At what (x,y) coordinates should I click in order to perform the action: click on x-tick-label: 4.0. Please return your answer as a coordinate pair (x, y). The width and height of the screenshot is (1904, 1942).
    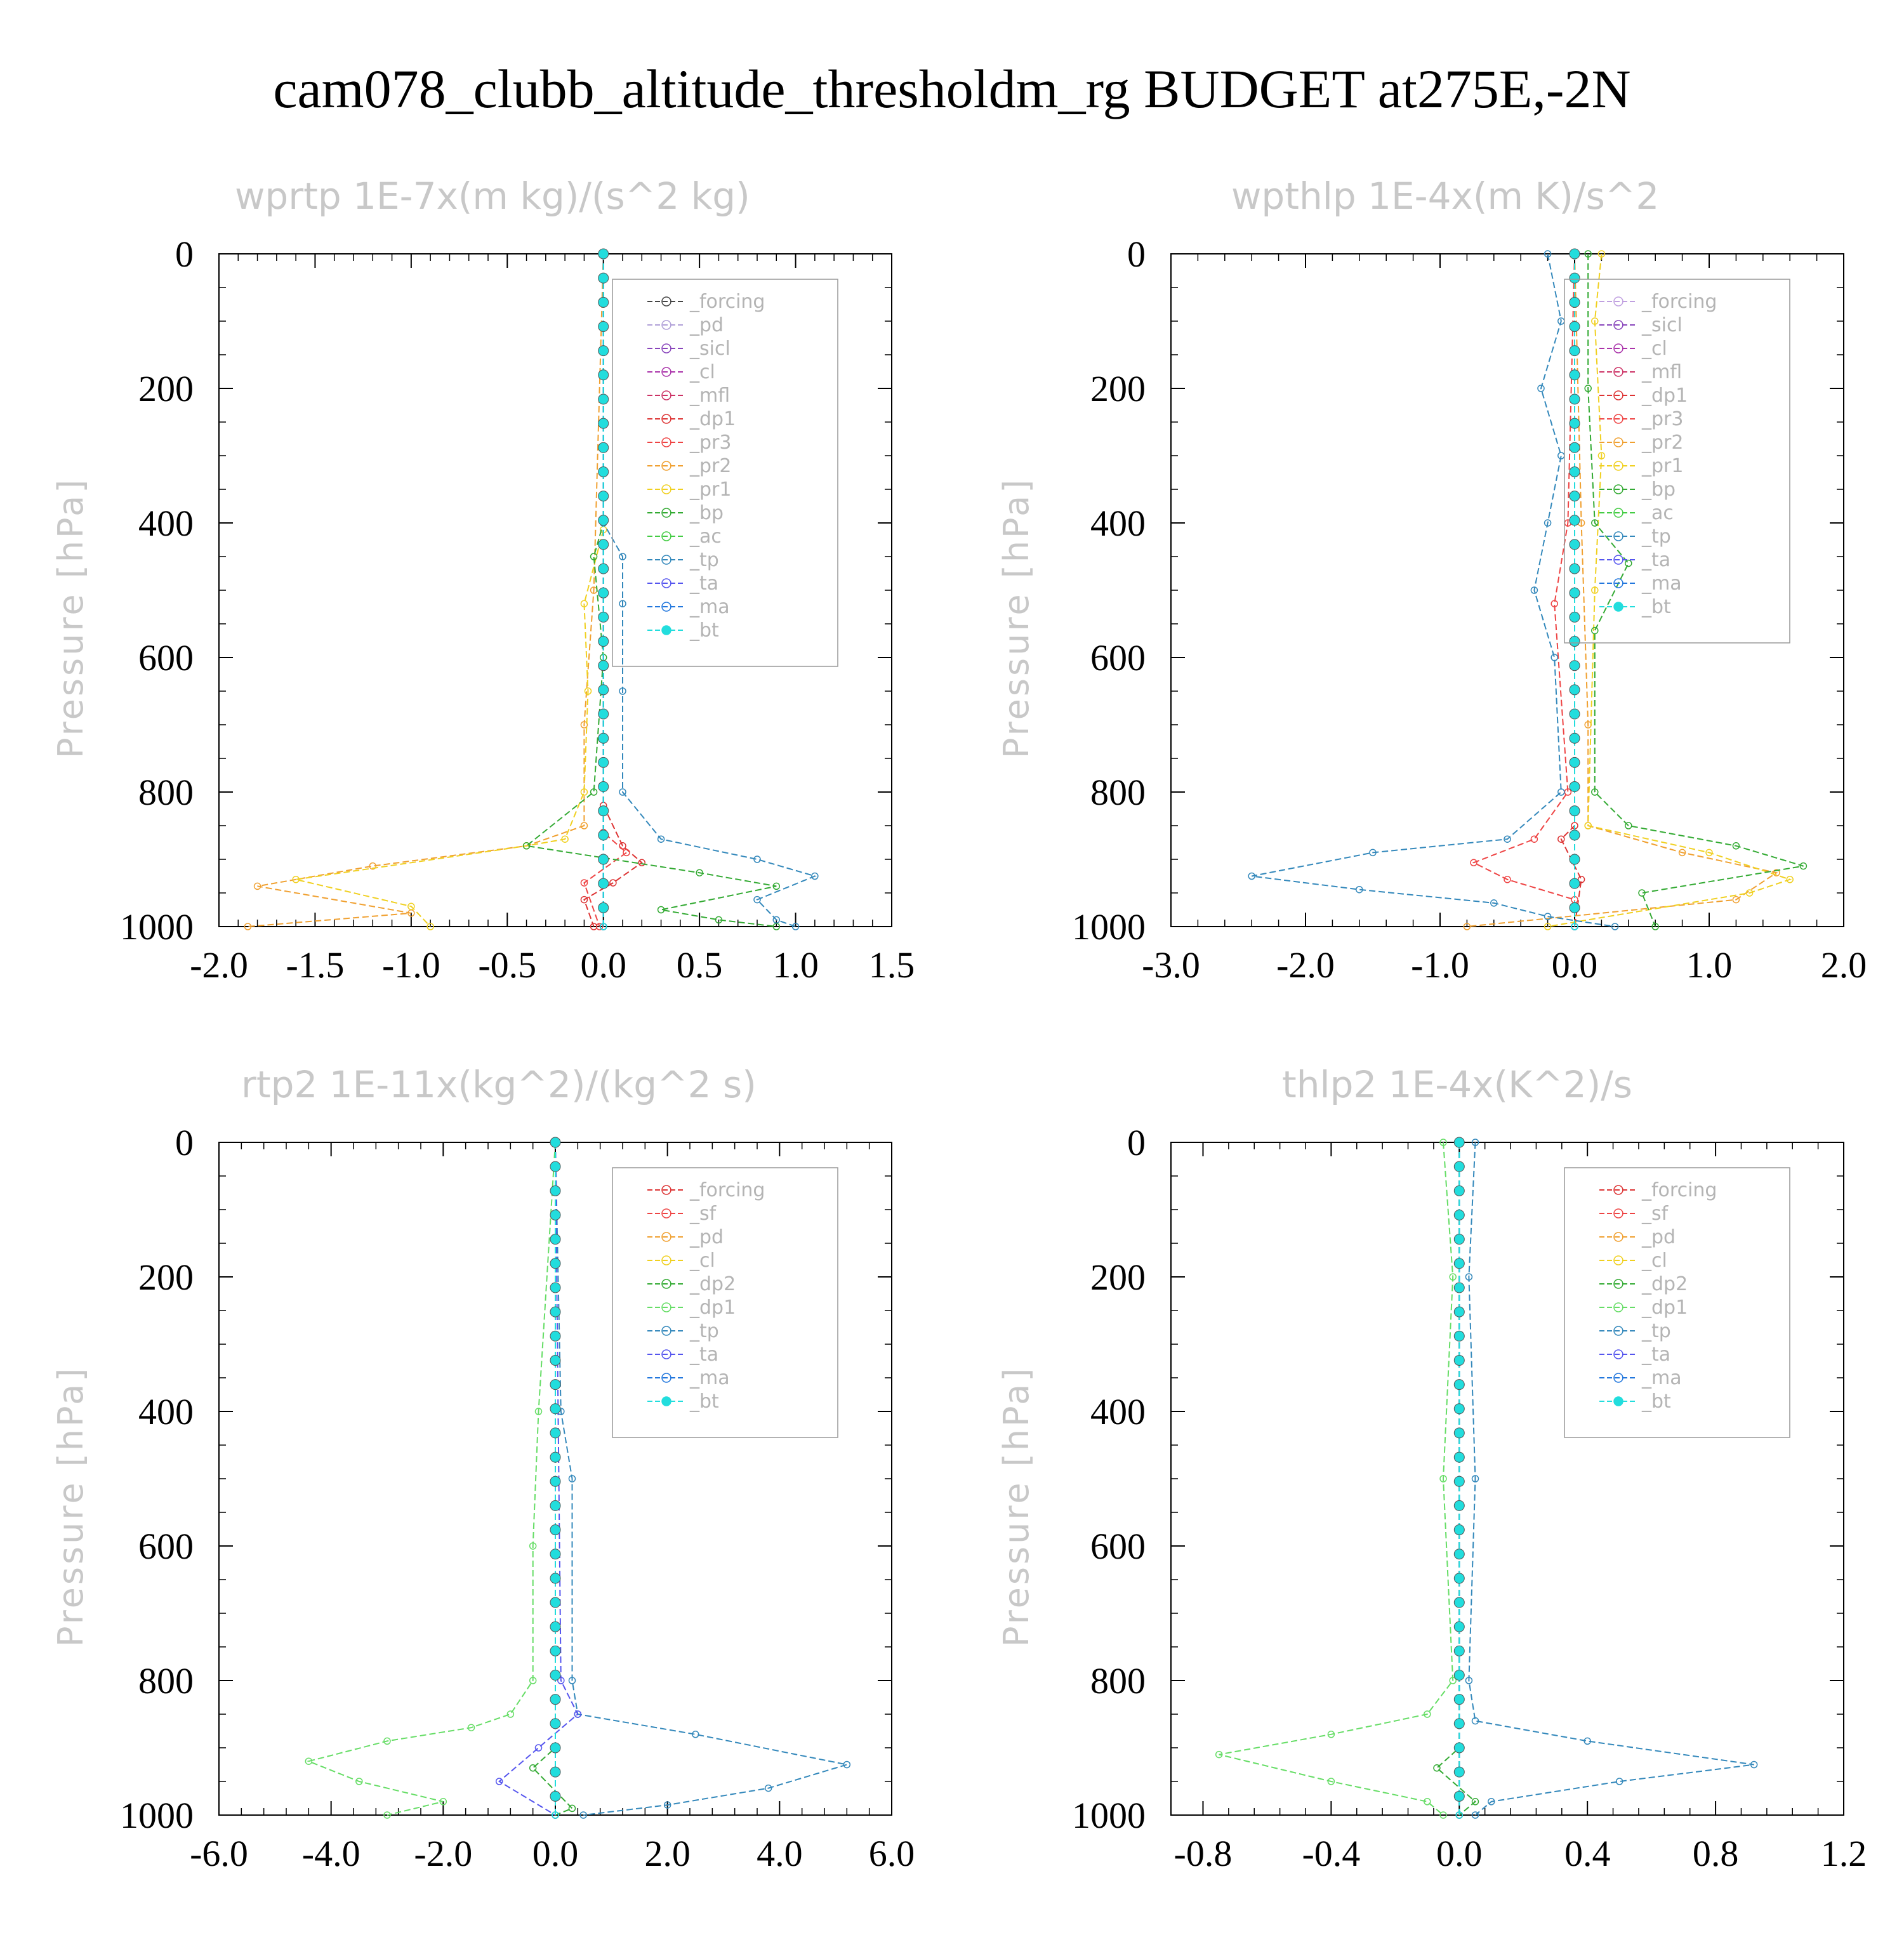
    Looking at the image, I should click on (780, 1853).